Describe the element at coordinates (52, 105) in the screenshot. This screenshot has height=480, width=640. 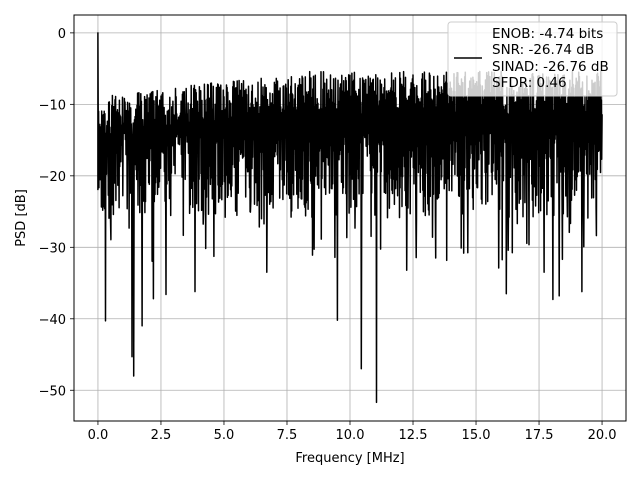
I see `y-tick-label: −10` at that location.